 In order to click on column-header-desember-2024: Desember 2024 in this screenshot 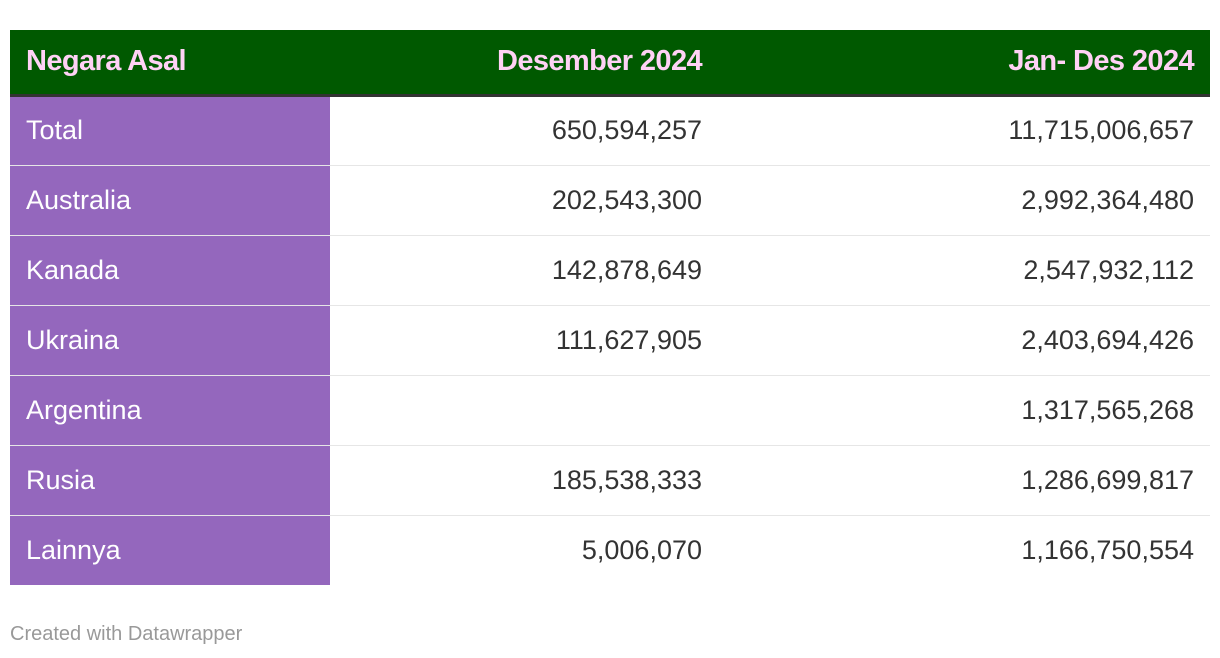, I will do `click(599, 61)`.